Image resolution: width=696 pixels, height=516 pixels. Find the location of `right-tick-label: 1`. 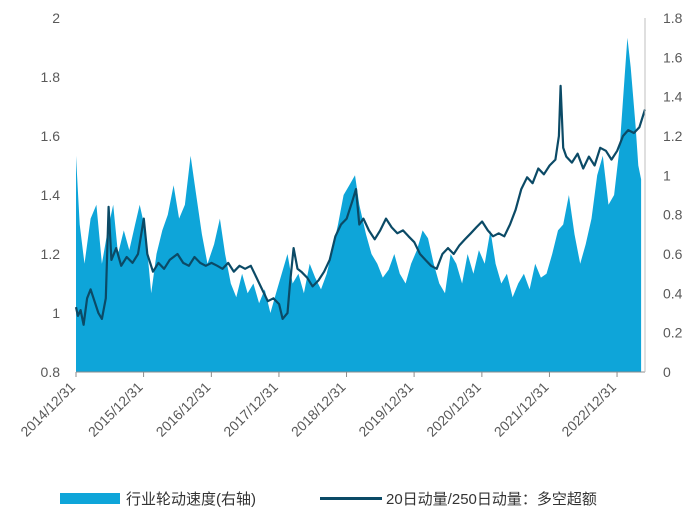

right-tick-label: 1 is located at coordinates (667, 175).